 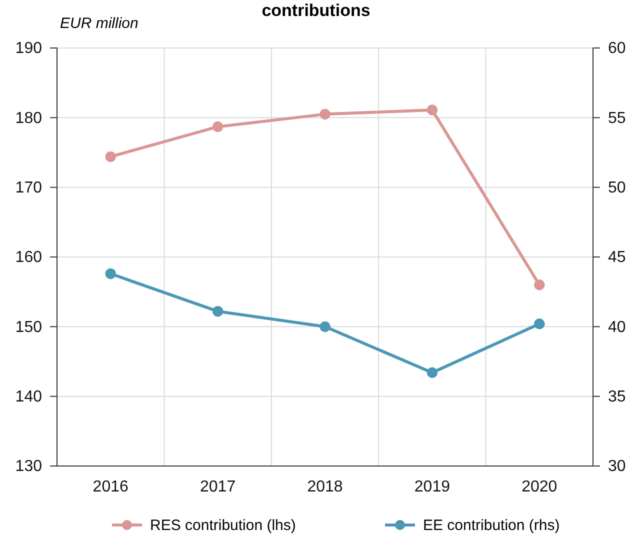 What do you see at coordinates (28, 397) in the screenshot?
I see `y-tick-label: 140` at bounding box center [28, 397].